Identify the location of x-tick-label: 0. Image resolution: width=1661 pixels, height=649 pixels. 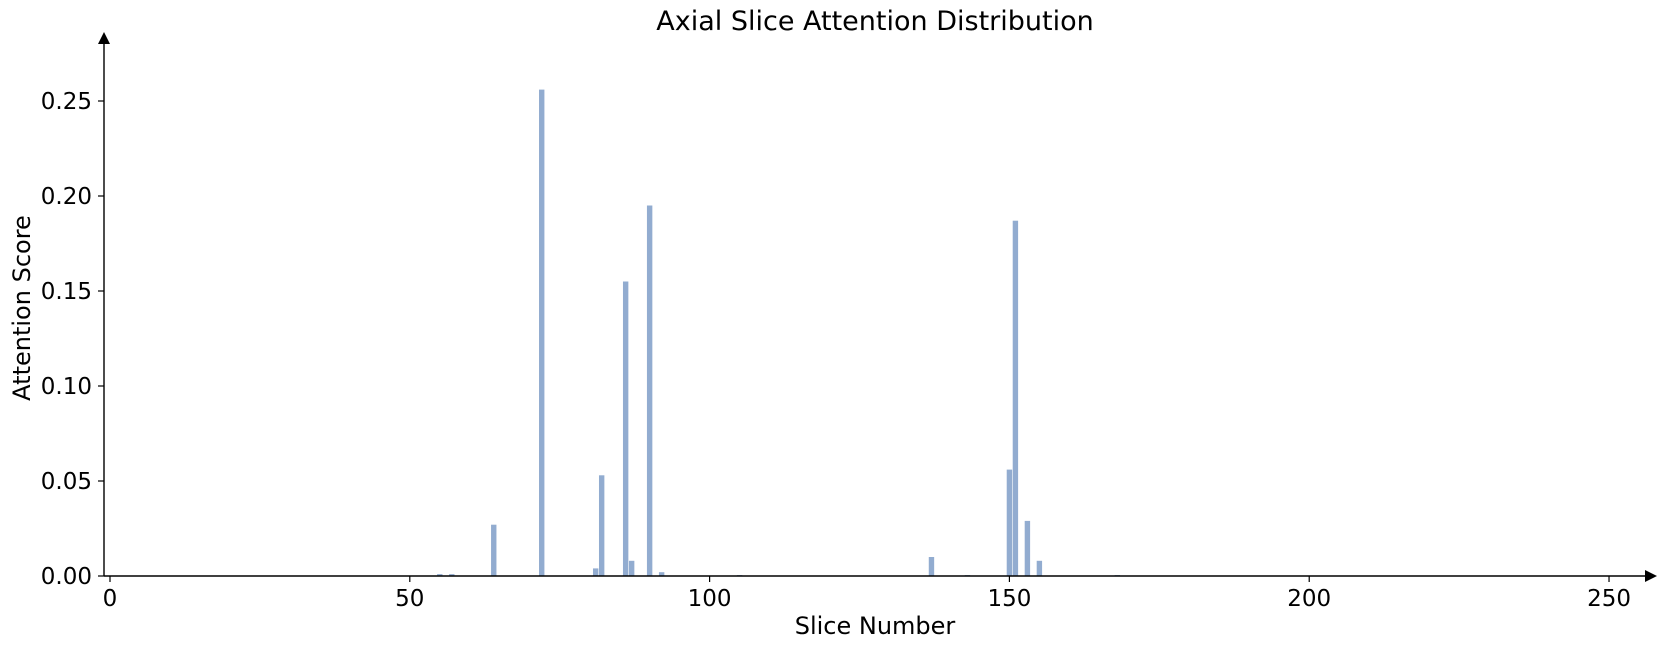
(110, 599).